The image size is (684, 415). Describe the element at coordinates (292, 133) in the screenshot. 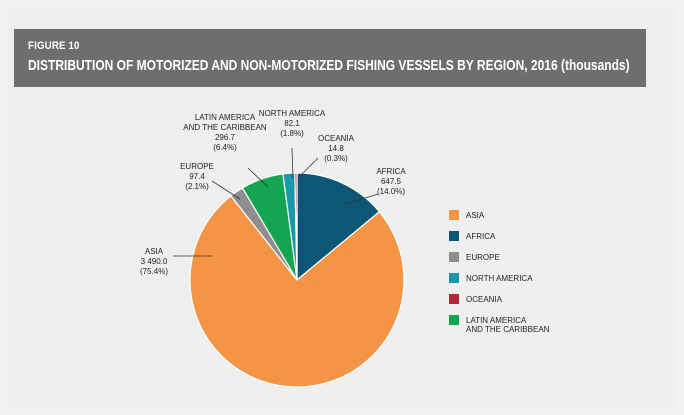

I see `data-label-north-america: (1.8%)` at that location.